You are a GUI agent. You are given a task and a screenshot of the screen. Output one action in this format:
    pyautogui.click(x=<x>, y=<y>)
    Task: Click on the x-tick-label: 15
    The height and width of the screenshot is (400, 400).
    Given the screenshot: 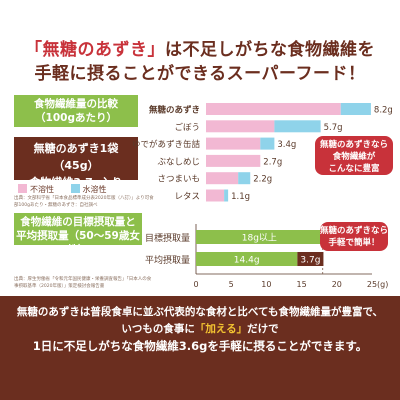 What is the action you would take?
    pyautogui.click(x=302, y=284)
    